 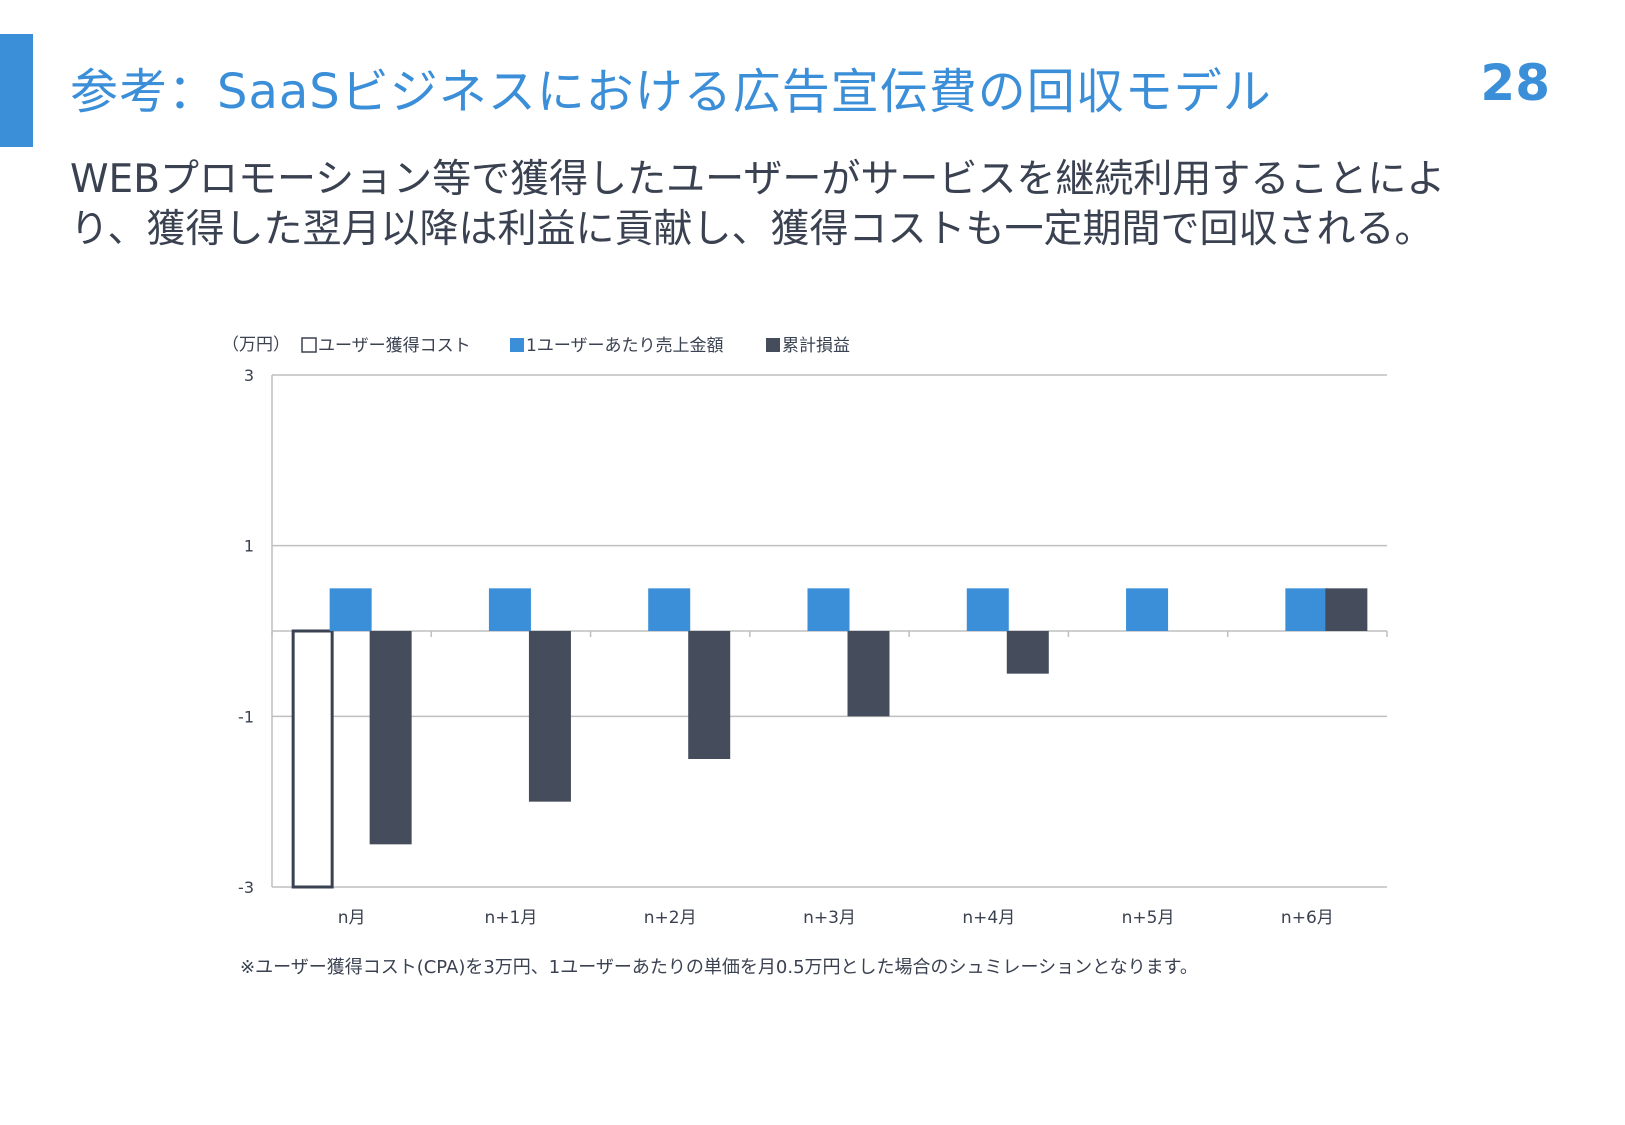 I want to click on legend-swatch-cost, so click(x=309, y=345).